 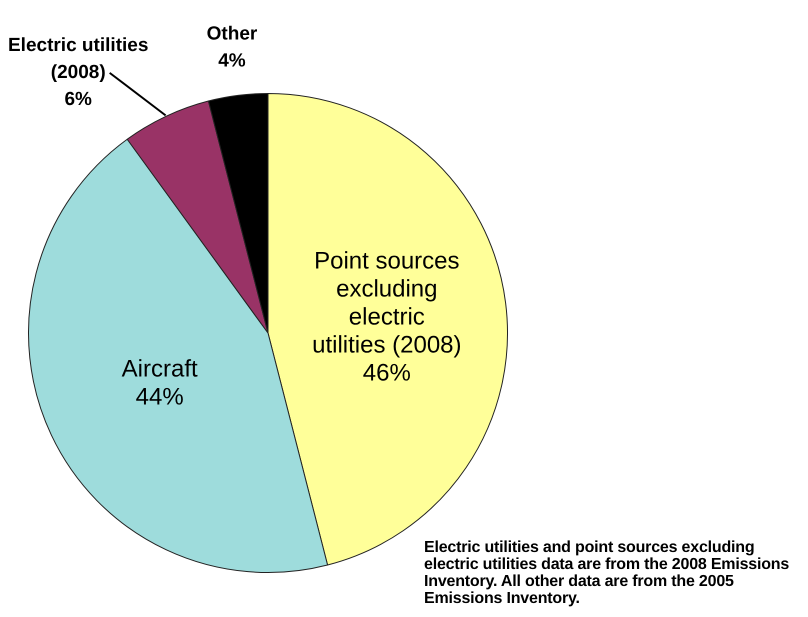 I want to click on slice-label: Other, so click(x=232, y=34).